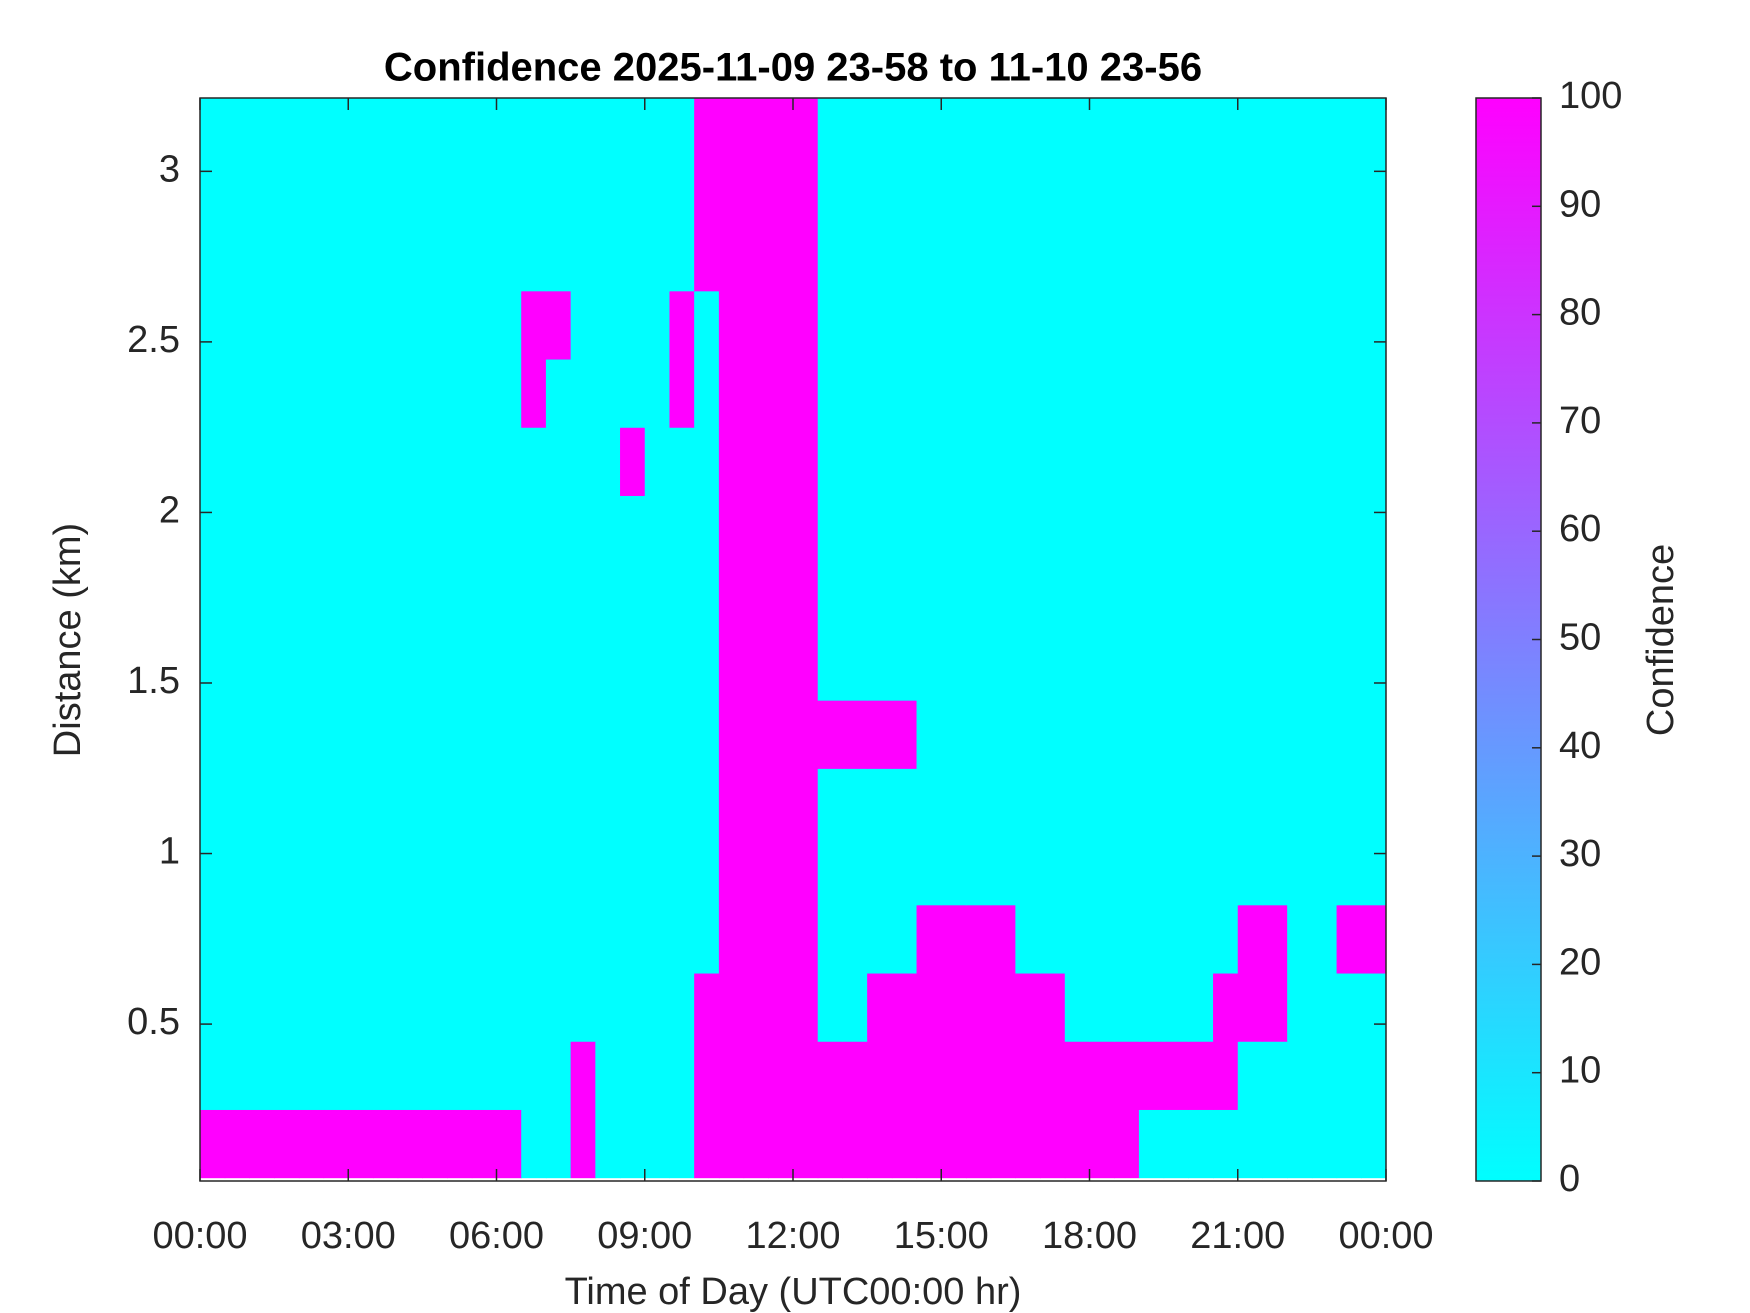 The image size is (1750, 1313). I want to click on colorbar, so click(1508, 639).